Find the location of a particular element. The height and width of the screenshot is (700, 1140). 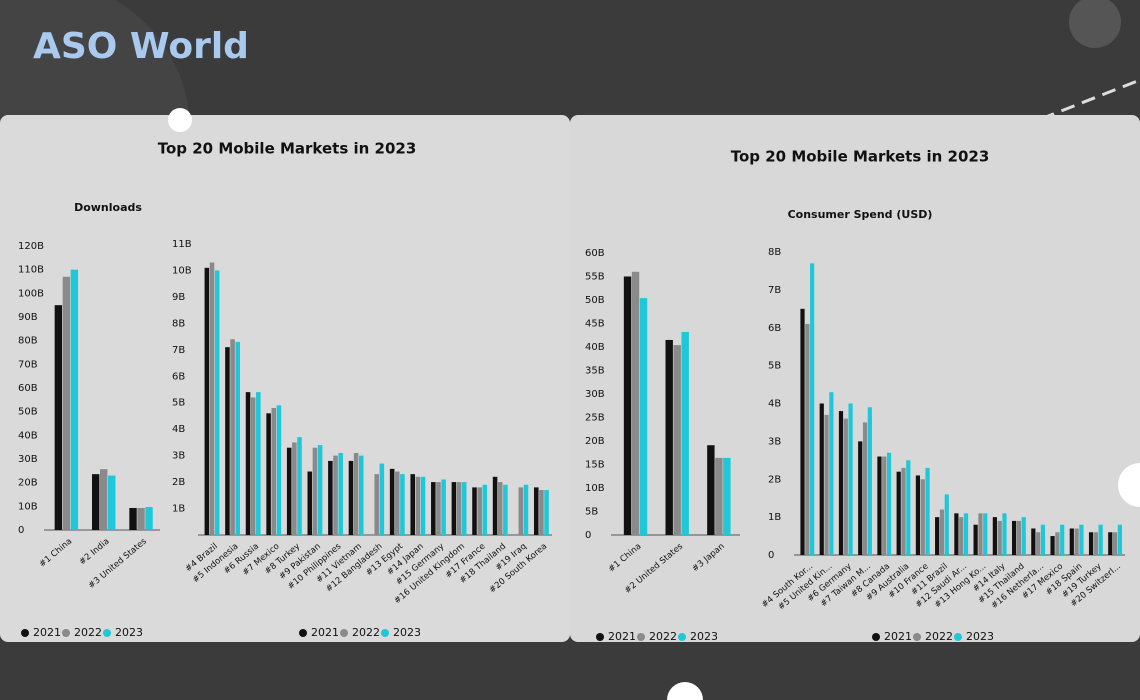

y-tick-label: 4B is located at coordinates (774, 404).